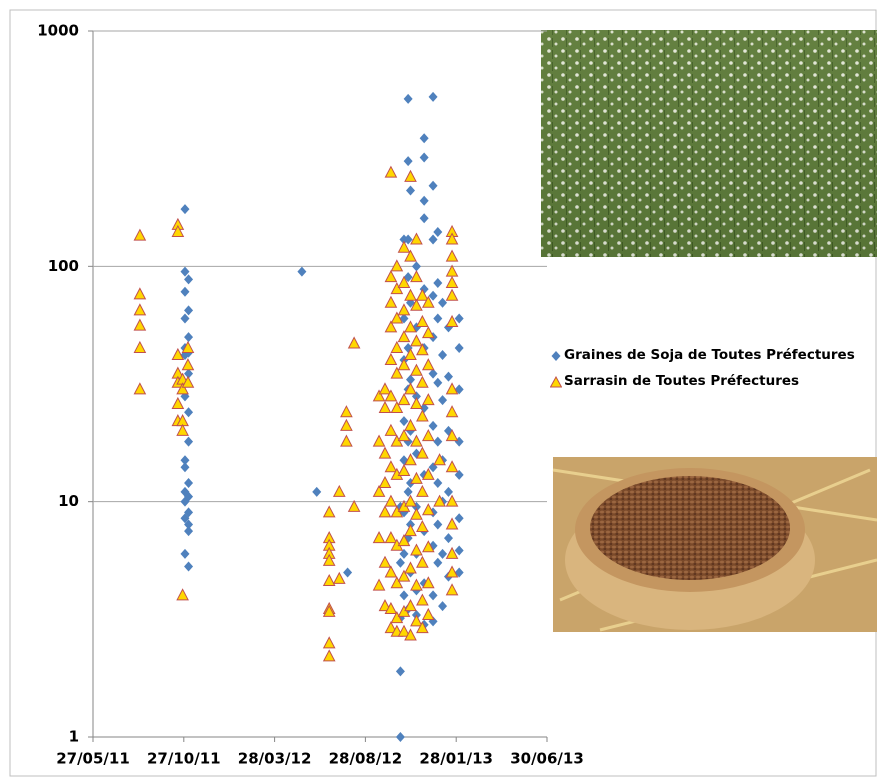 Image resolution: width=877 pixels, height=781 pixels. I want to click on legend-label: Graines de Soja de Toutes Préfectures, so click(709, 355).